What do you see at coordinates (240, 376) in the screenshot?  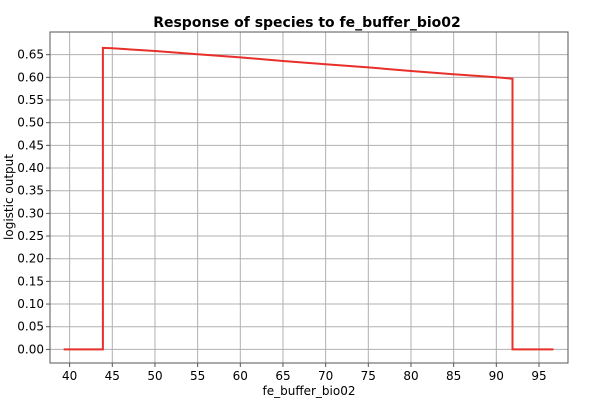 I see `x-tick-label: 60` at bounding box center [240, 376].